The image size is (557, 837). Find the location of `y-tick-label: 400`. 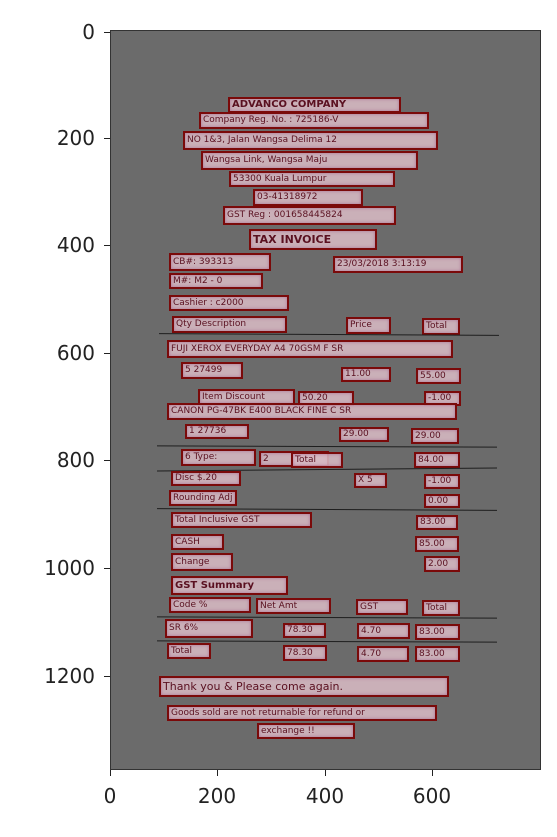

y-tick-label: 400 is located at coordinates (75, 245).